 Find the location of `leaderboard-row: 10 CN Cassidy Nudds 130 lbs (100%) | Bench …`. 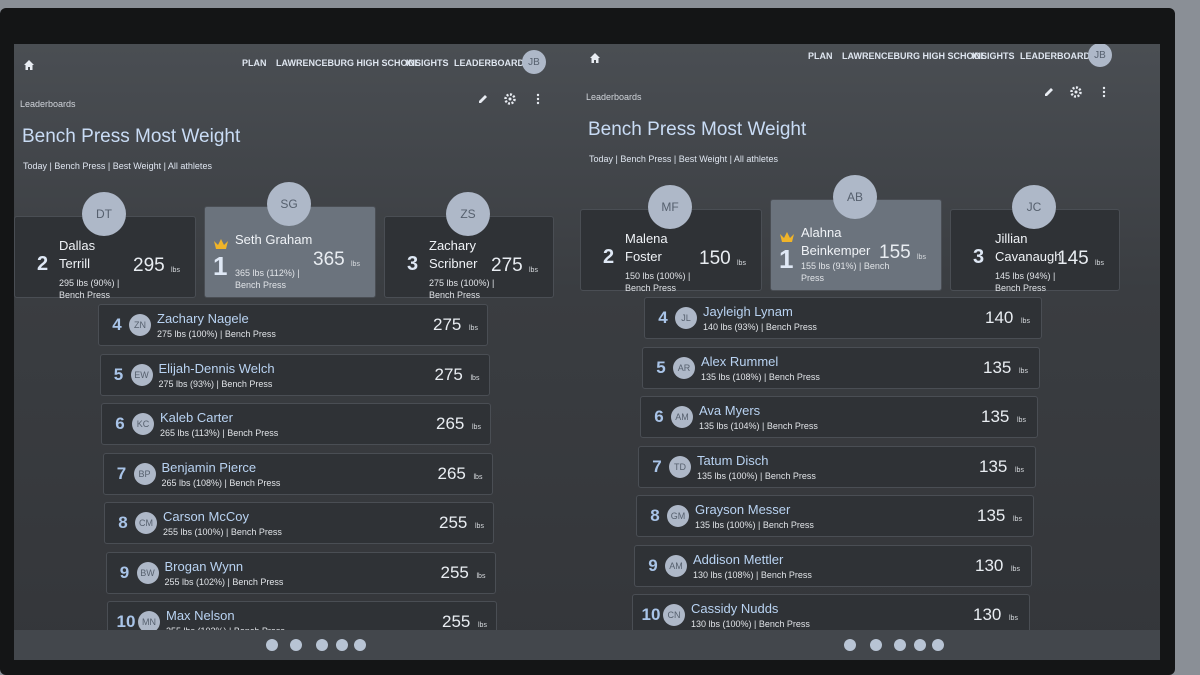

leaderboard-row: 10 CN Cassidy Nudds 130 lbs (100%) | Bench … is located at coordinates (831, 612).